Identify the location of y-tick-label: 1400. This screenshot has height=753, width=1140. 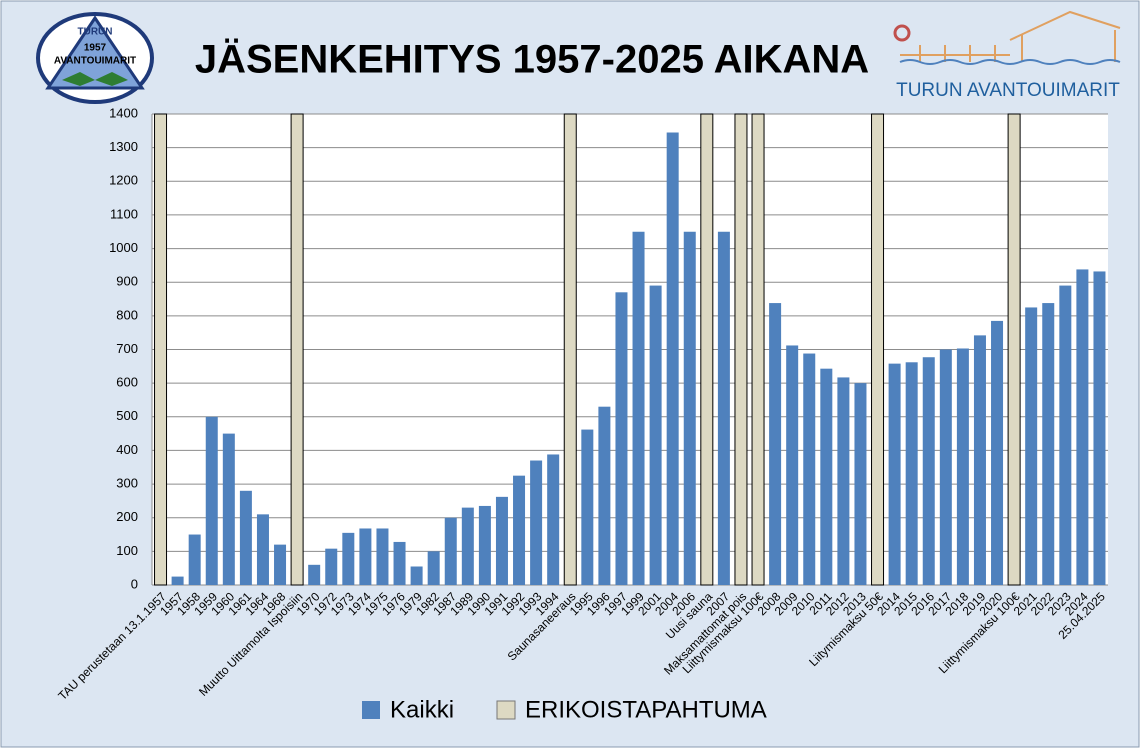
(123, 112).